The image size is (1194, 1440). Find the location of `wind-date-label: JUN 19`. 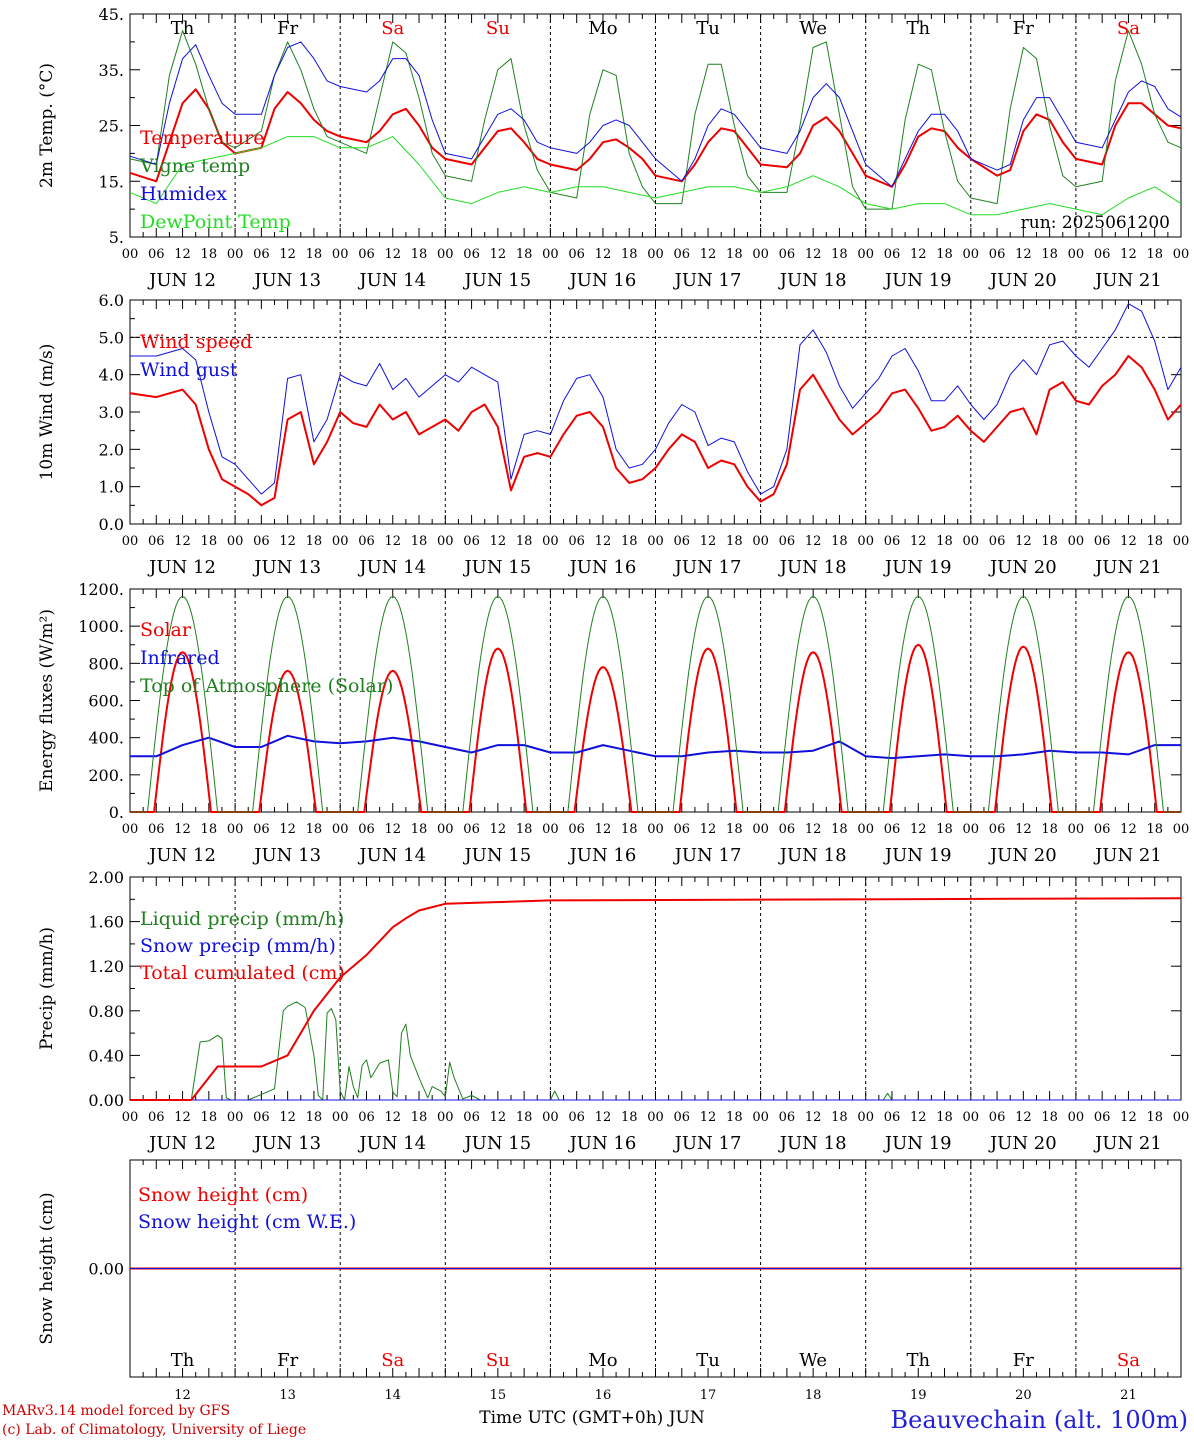

wind-date-label: JUN 19 is located at coordinates (917, 567).